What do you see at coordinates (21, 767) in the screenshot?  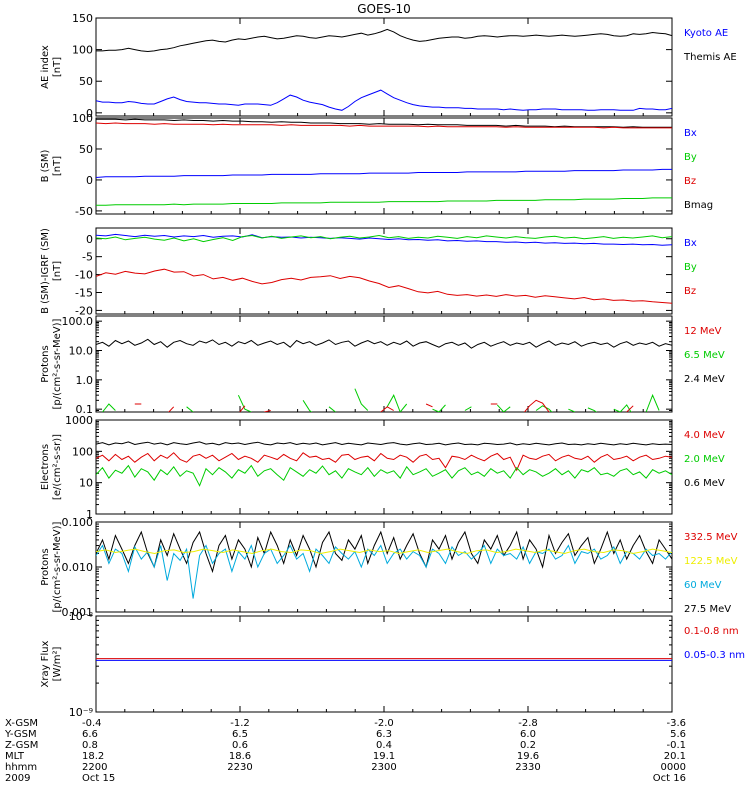 I see `time-row-label: hhmm` at bounding box center [21, 767].